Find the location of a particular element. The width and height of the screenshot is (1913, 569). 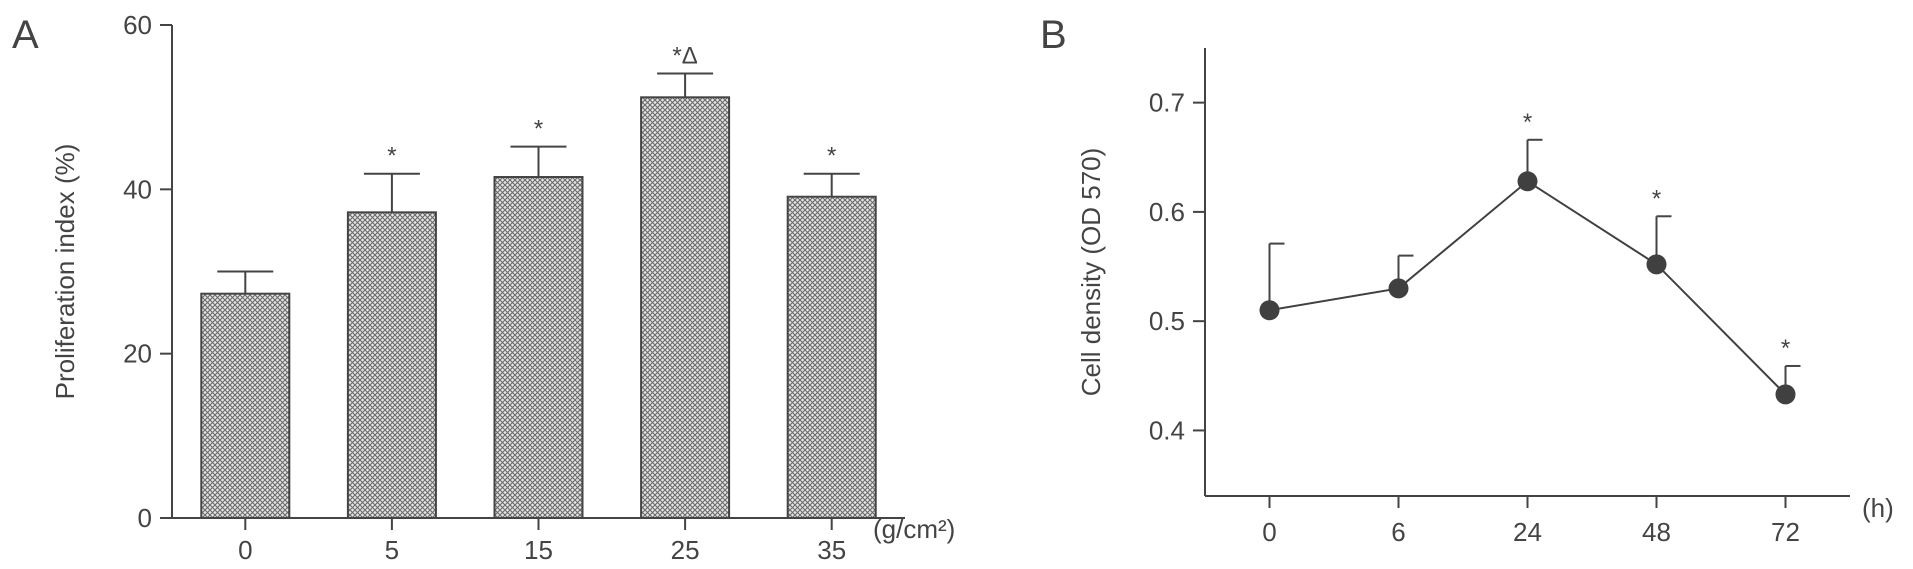

panel-b-y-tick-label: 0.7 is located at coordinates (1167, 103).